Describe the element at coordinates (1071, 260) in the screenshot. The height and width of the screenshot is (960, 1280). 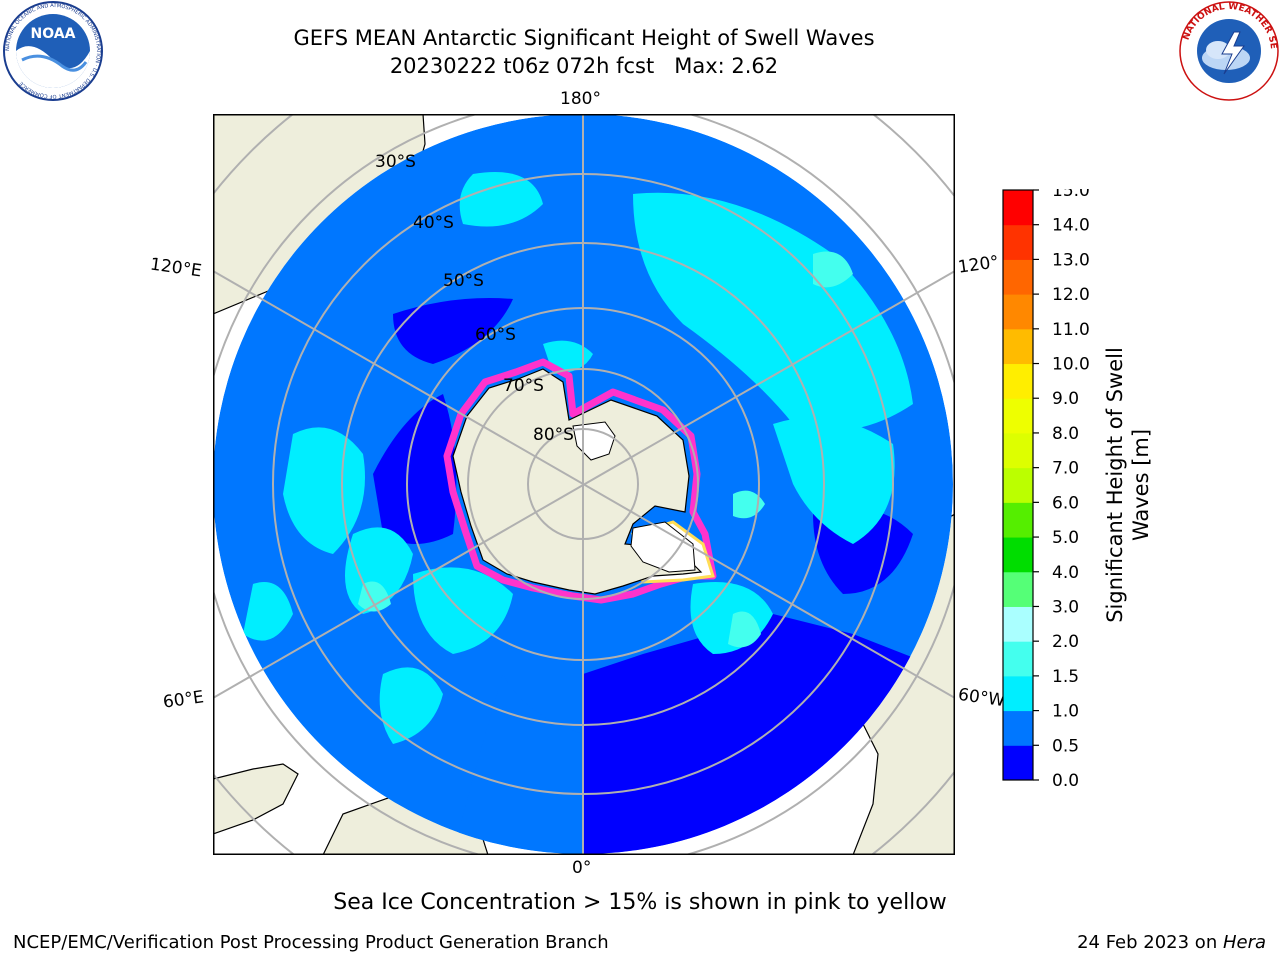
I see `colorbar-tick-label: 13.0` at that location.